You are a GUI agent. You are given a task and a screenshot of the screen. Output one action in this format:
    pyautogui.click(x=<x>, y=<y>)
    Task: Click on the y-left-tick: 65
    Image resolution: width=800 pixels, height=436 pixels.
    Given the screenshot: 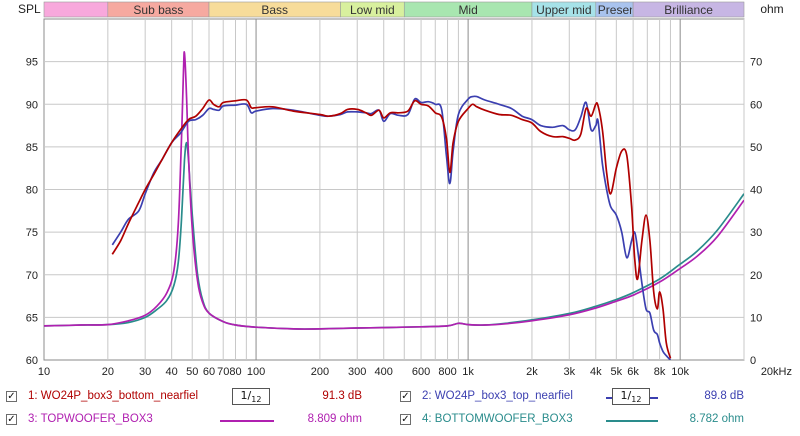 What is the action you would take?
    pyautogui.click(x=32, y=318)
    